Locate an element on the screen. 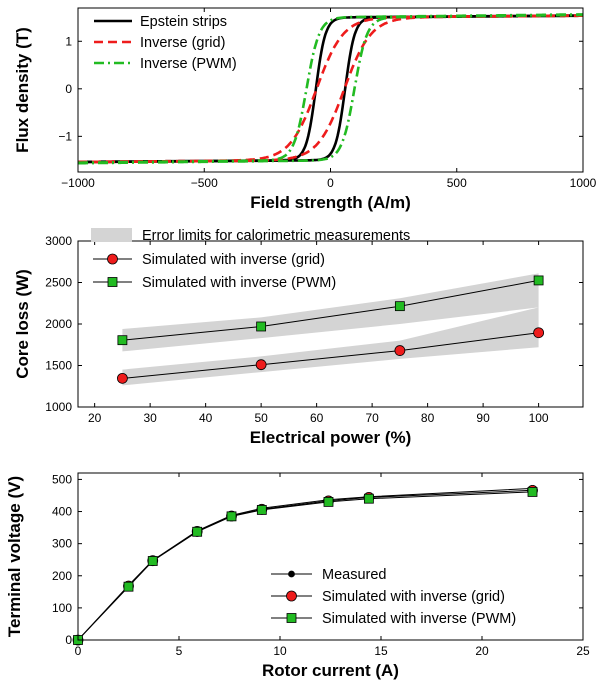  y-tick-label: 400 is located at coordinates (62, 512).